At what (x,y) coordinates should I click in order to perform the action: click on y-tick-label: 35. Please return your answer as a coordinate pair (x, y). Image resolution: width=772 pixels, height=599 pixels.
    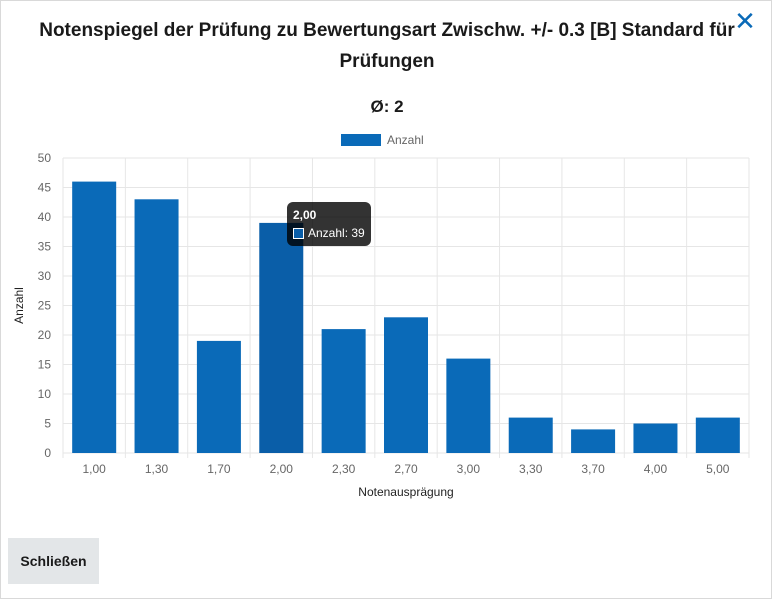
    Looking at the image, I should click on (45, 247).